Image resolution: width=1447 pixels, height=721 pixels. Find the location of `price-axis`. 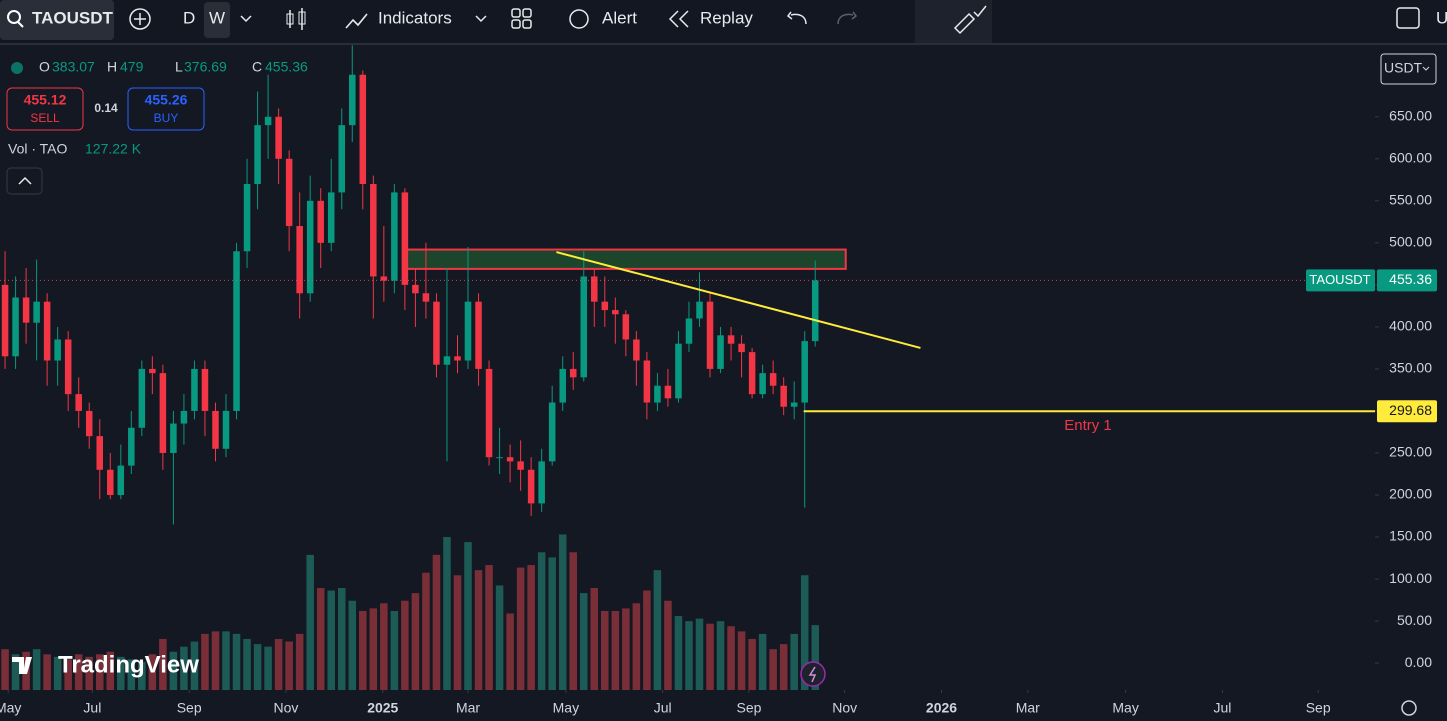

price-axis is located at coordinates (1411, 367).